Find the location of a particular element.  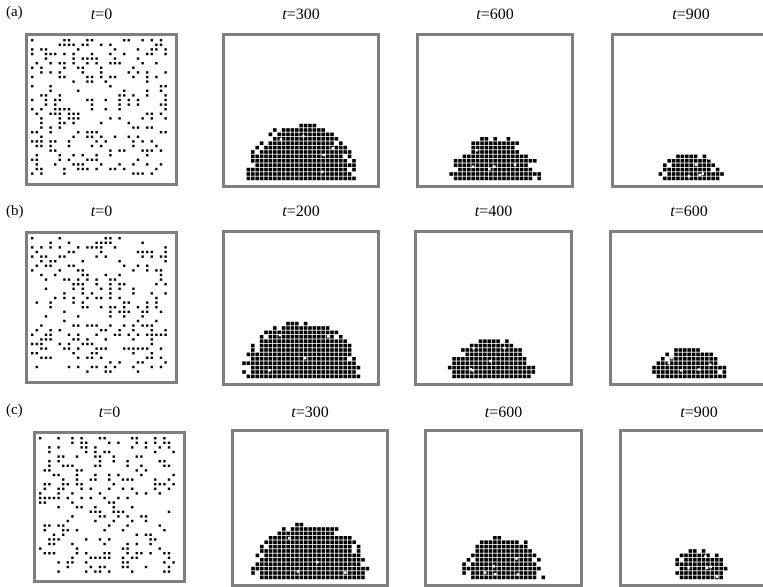

time-label: t=900 is located at coordinates (698, 413).